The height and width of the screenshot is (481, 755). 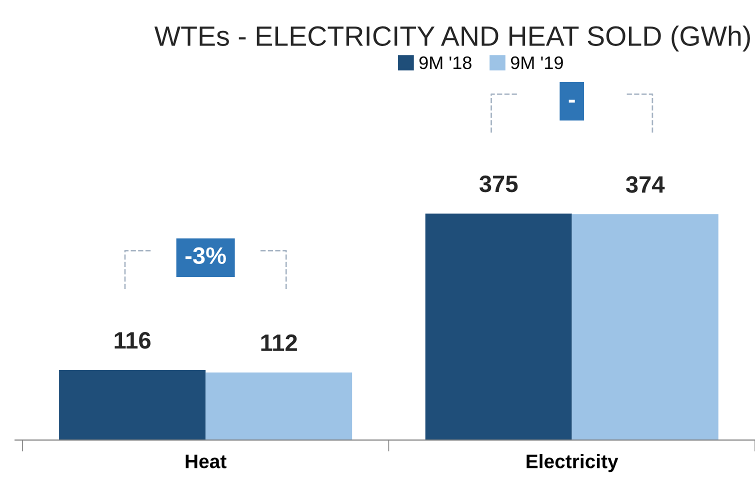 What do you see at coordinates (572, 463) in the screenshot?
I see `x-tick-label: Electricity` at bounding box center [572, 463].